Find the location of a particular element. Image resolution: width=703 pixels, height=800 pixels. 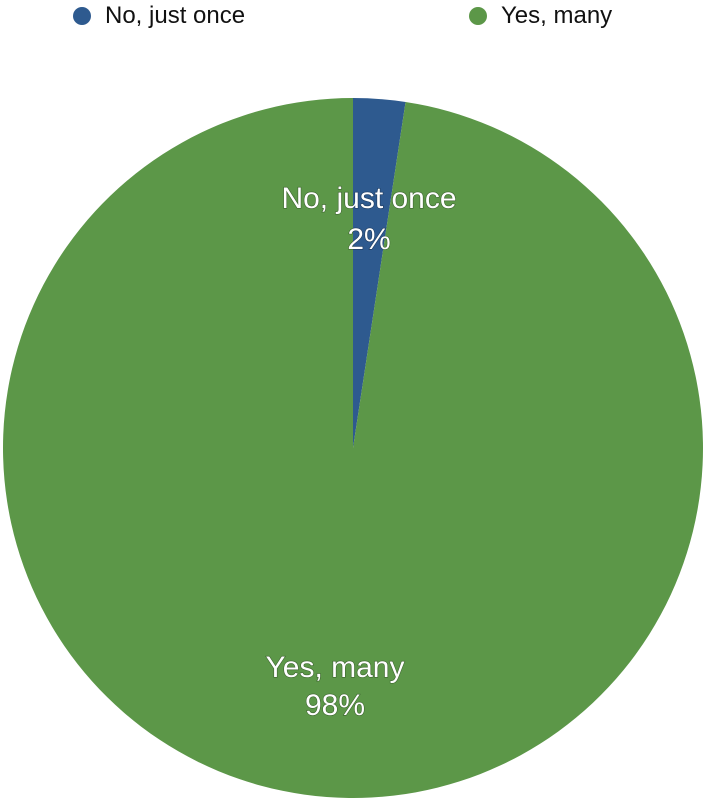

chart-legend: No, just once Yes, many is located at coordinates (351, 20).